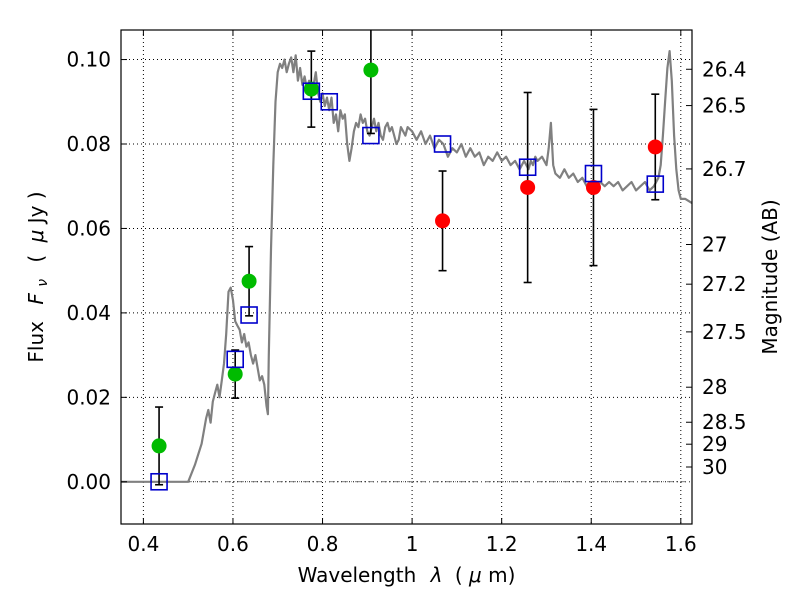 This screenshot has height=604, width=800. What do you see at coordinates (88, 397) in the screenshot?
I see `y-tick-label: 0.02` at bounding box center [88, 397].